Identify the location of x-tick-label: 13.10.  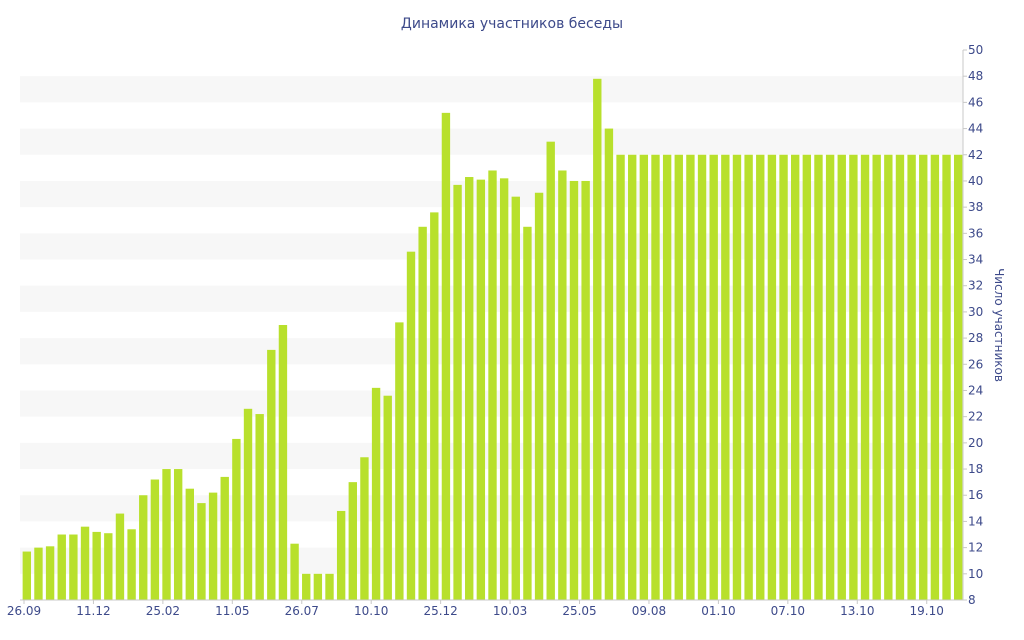
(857, 611).